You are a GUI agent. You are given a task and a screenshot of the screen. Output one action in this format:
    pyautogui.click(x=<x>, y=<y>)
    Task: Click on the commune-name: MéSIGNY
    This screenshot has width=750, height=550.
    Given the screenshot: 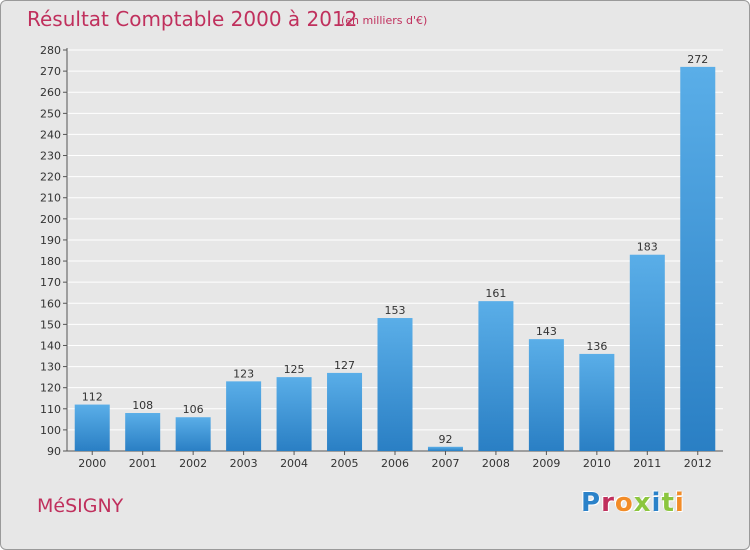 What is the action you would take?
    pyautogui.click(x=80, y=506)
    